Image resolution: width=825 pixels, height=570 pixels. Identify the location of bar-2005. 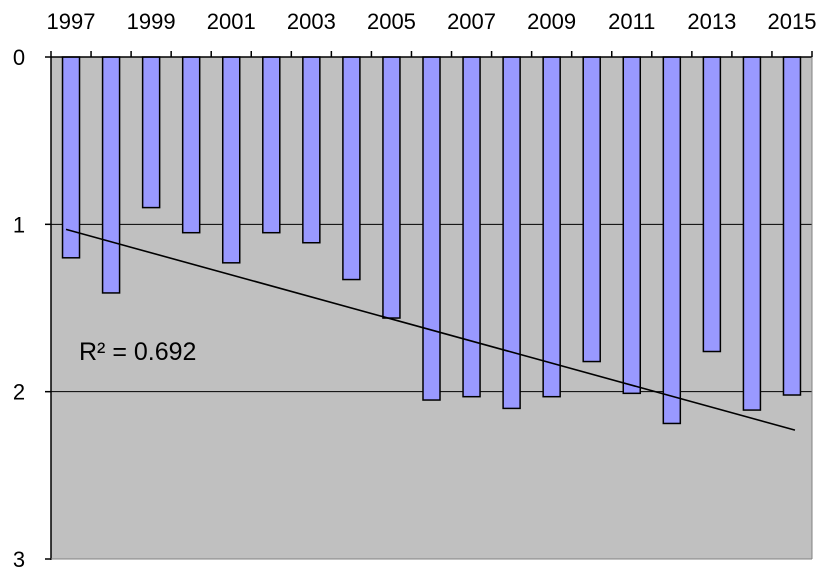
(391, 187).